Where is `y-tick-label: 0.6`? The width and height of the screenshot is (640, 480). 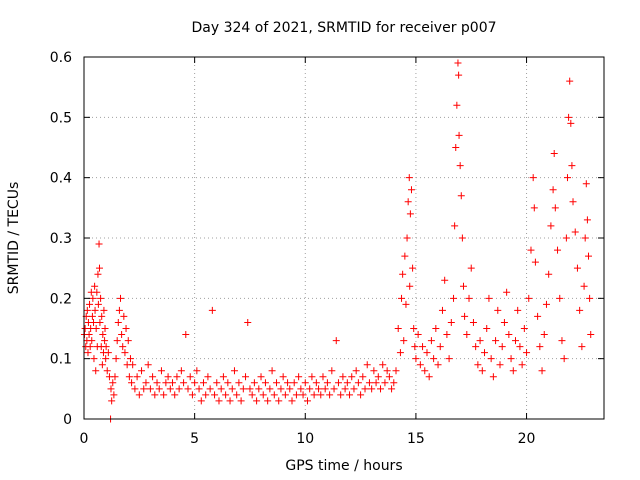
y-tick-label: 0.6 is located at coordinates (61, 58).